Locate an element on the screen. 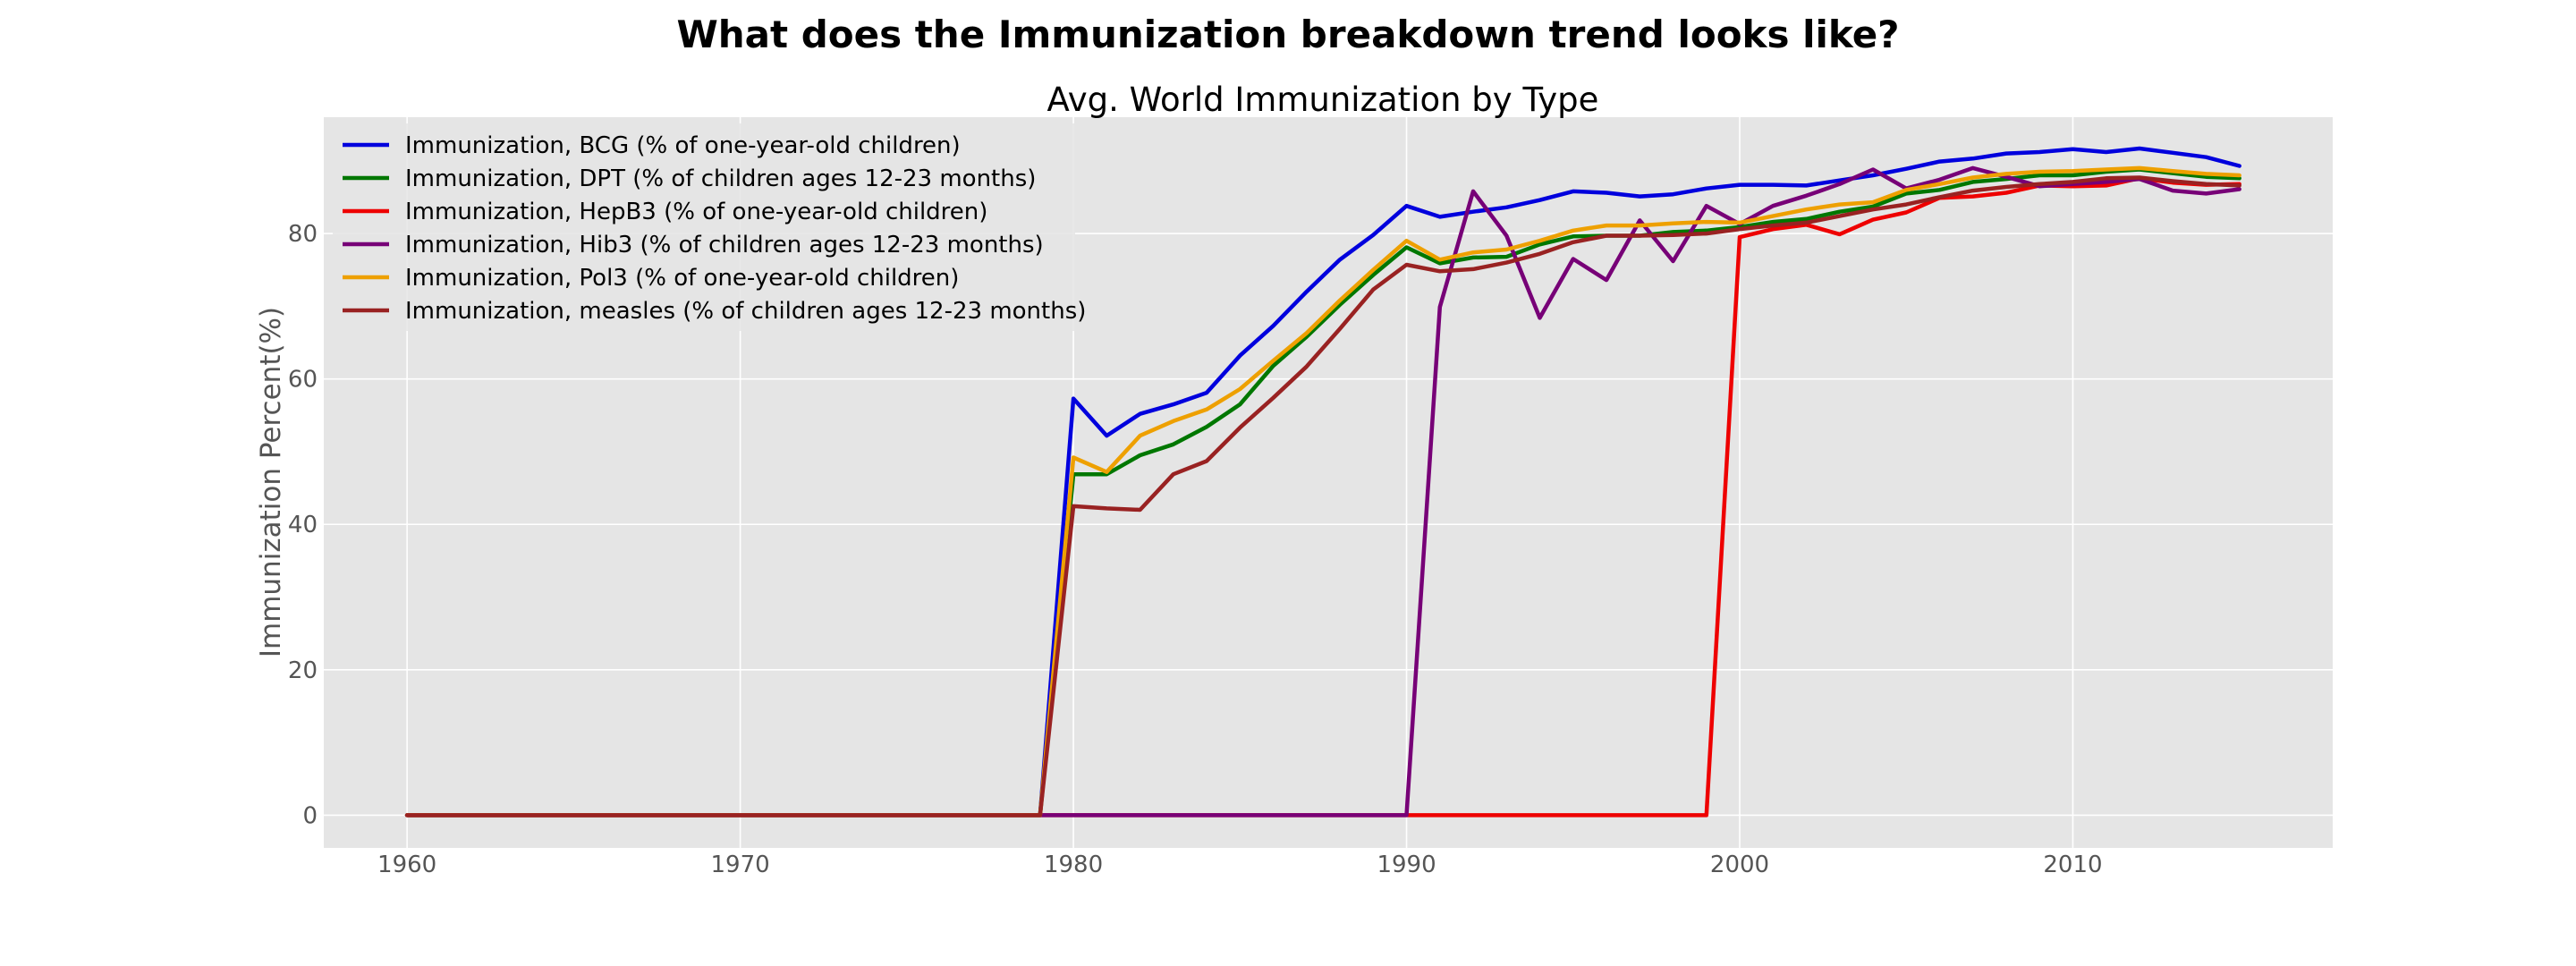 The width and height of the screenshot is (2576, 966). y-tick-label: 0 is located at coordinates (310, 815).